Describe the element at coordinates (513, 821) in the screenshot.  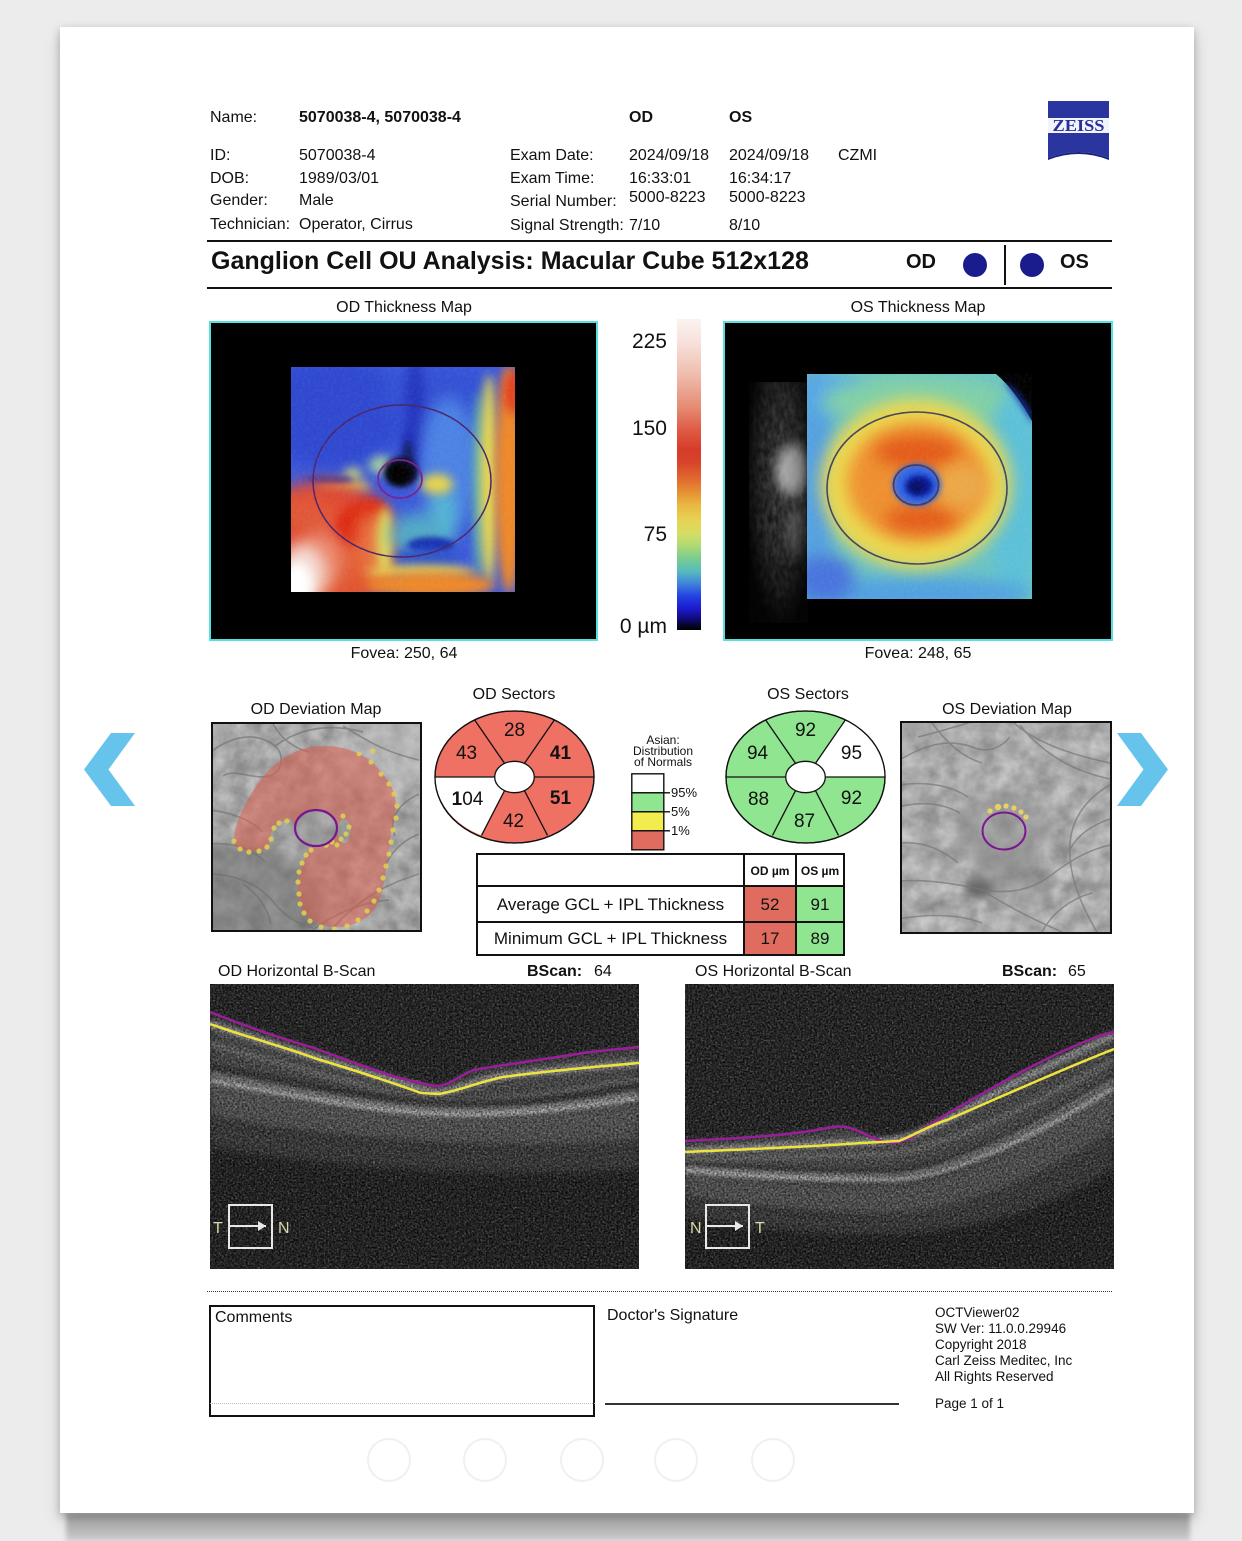
I see `svg-text: 42` at that location.